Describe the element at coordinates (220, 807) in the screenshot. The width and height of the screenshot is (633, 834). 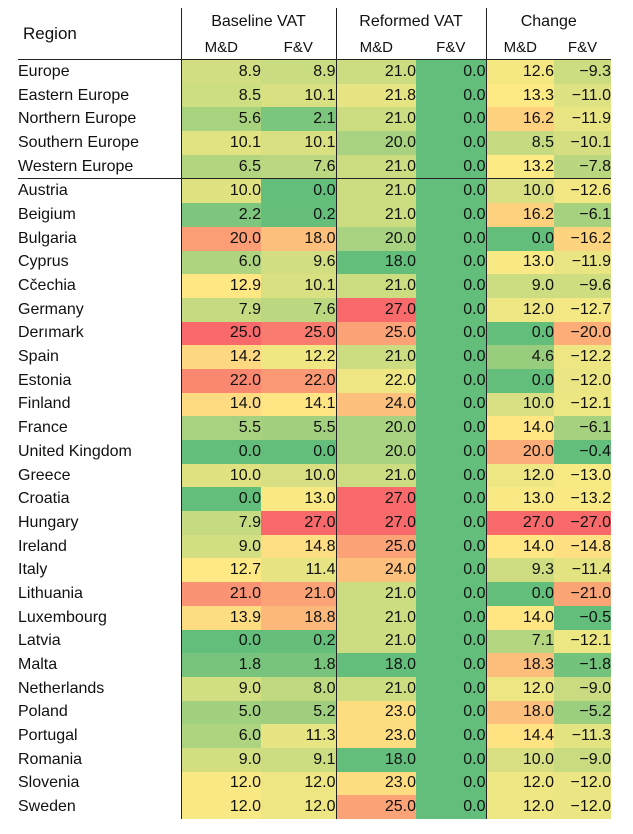
I see `baseline-md-cell: 12.0` at that location.